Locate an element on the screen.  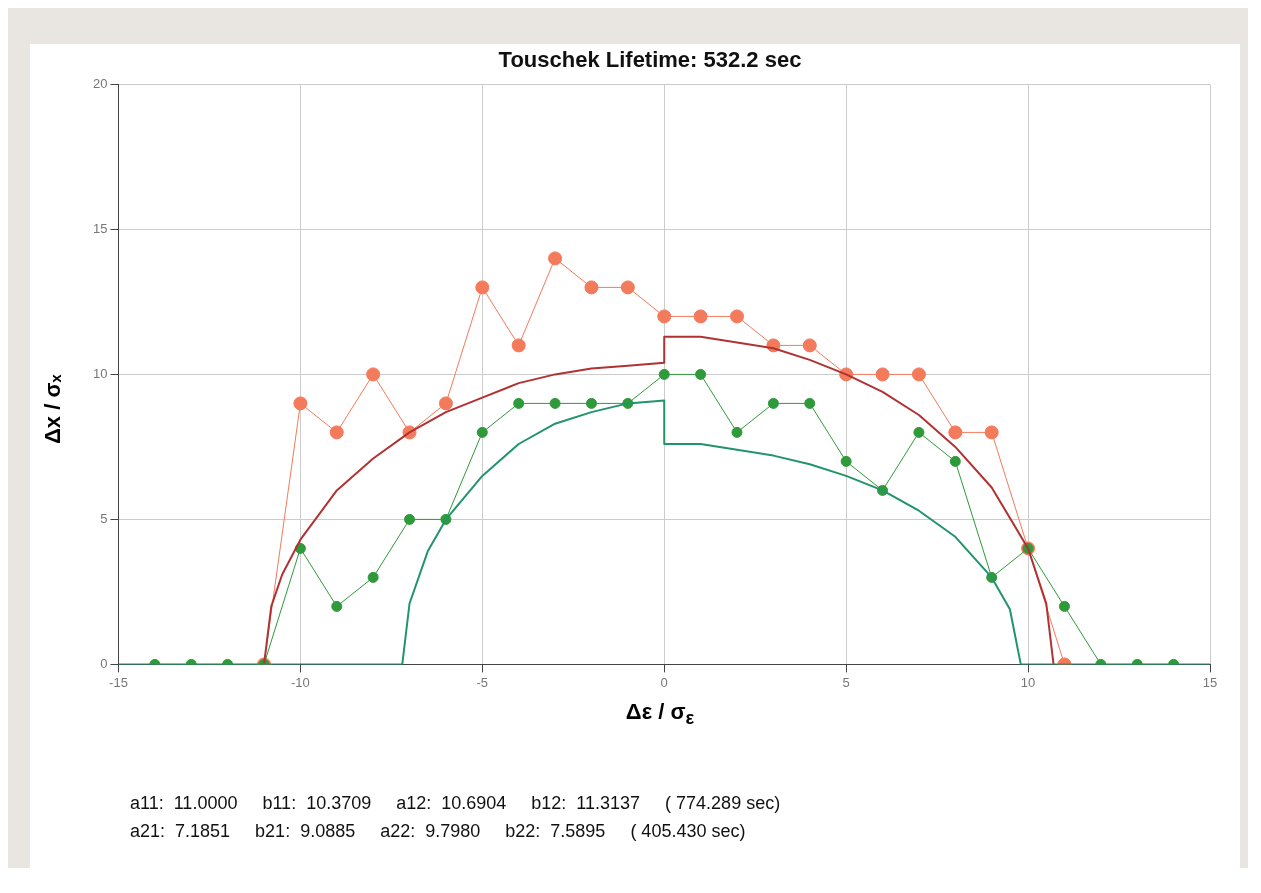
text: a21: 7.1851 b21: 9.0885 a22: 9.7980 b22: 7.5895 ( 405.430 sec) is located at coordinates (438, 831).